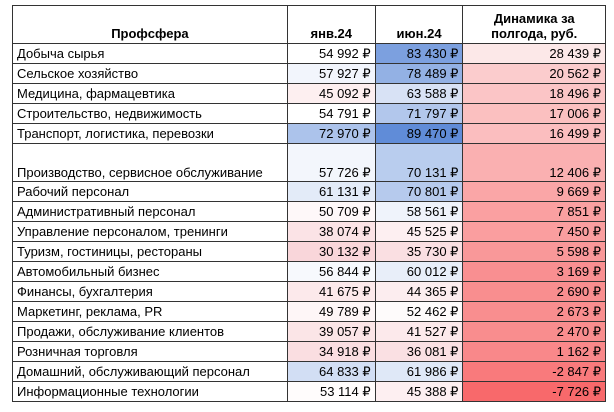  What do you see at coordinates (331, 371) in the screenshot?
I see `value-cell: 64 833 ₽` at bounding box center [331, 371].